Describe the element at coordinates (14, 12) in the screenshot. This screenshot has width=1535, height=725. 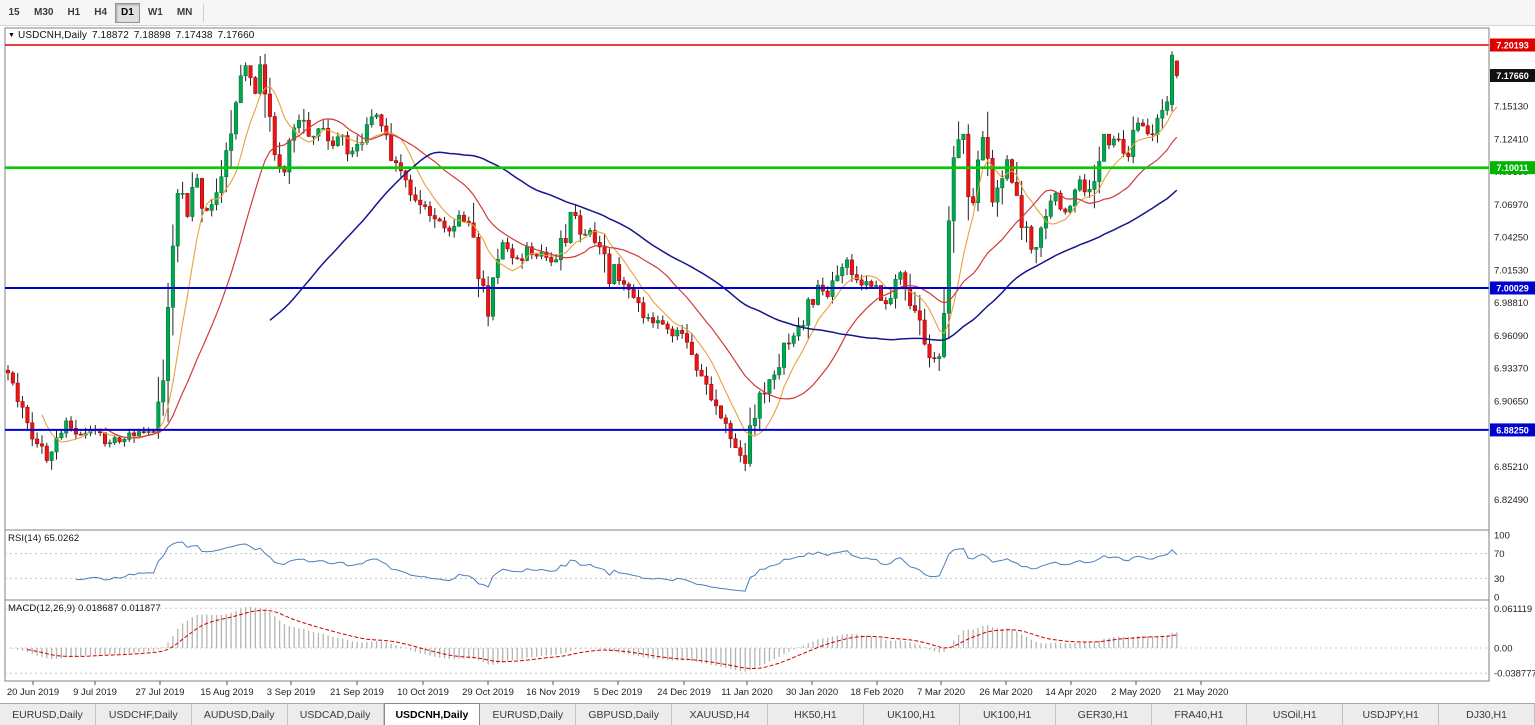
I see `timeframe-button-15: 15` at that location.